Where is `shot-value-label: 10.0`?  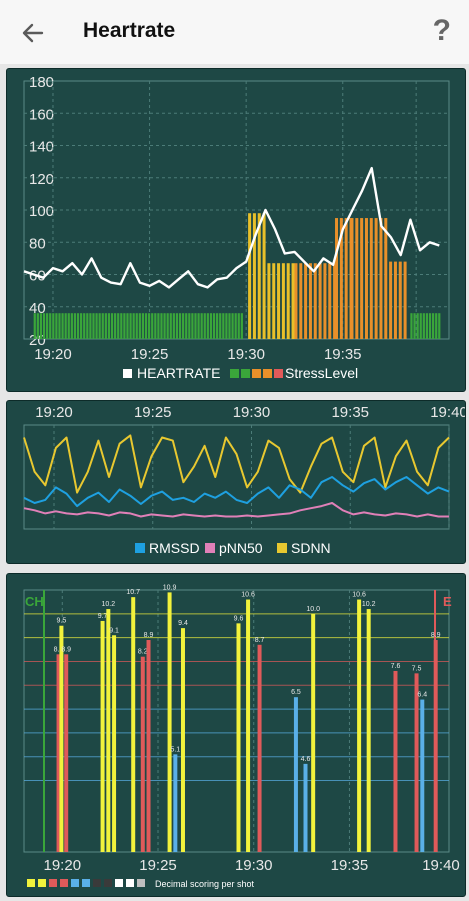 shot-value-label: 10.0 is located at coordinates (313, 609).